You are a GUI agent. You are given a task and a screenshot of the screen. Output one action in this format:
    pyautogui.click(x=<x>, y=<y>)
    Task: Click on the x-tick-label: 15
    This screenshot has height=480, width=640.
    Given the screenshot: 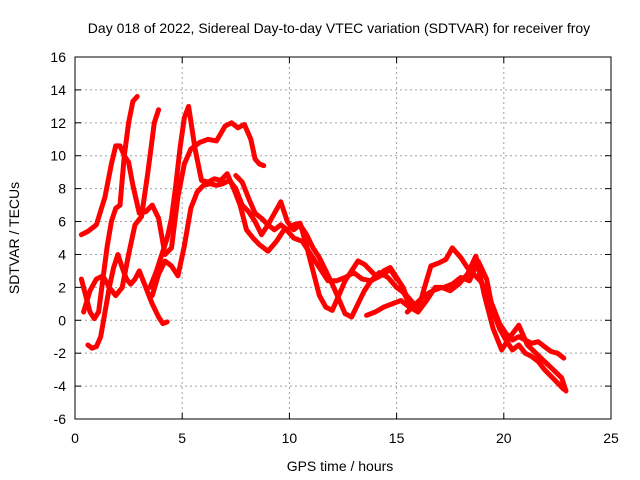 What is the action you would take?
    pyautogui.click(x=397, y=438)
    